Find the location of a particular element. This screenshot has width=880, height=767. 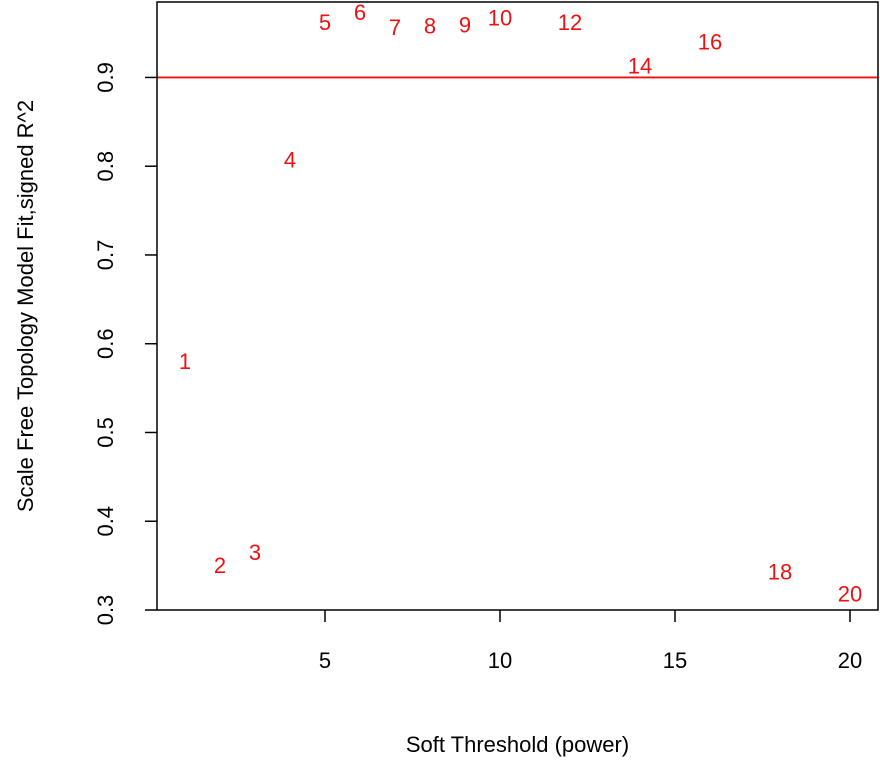

x-axis-label: Soft Threshold (power) is located at coordinates (517, 744).